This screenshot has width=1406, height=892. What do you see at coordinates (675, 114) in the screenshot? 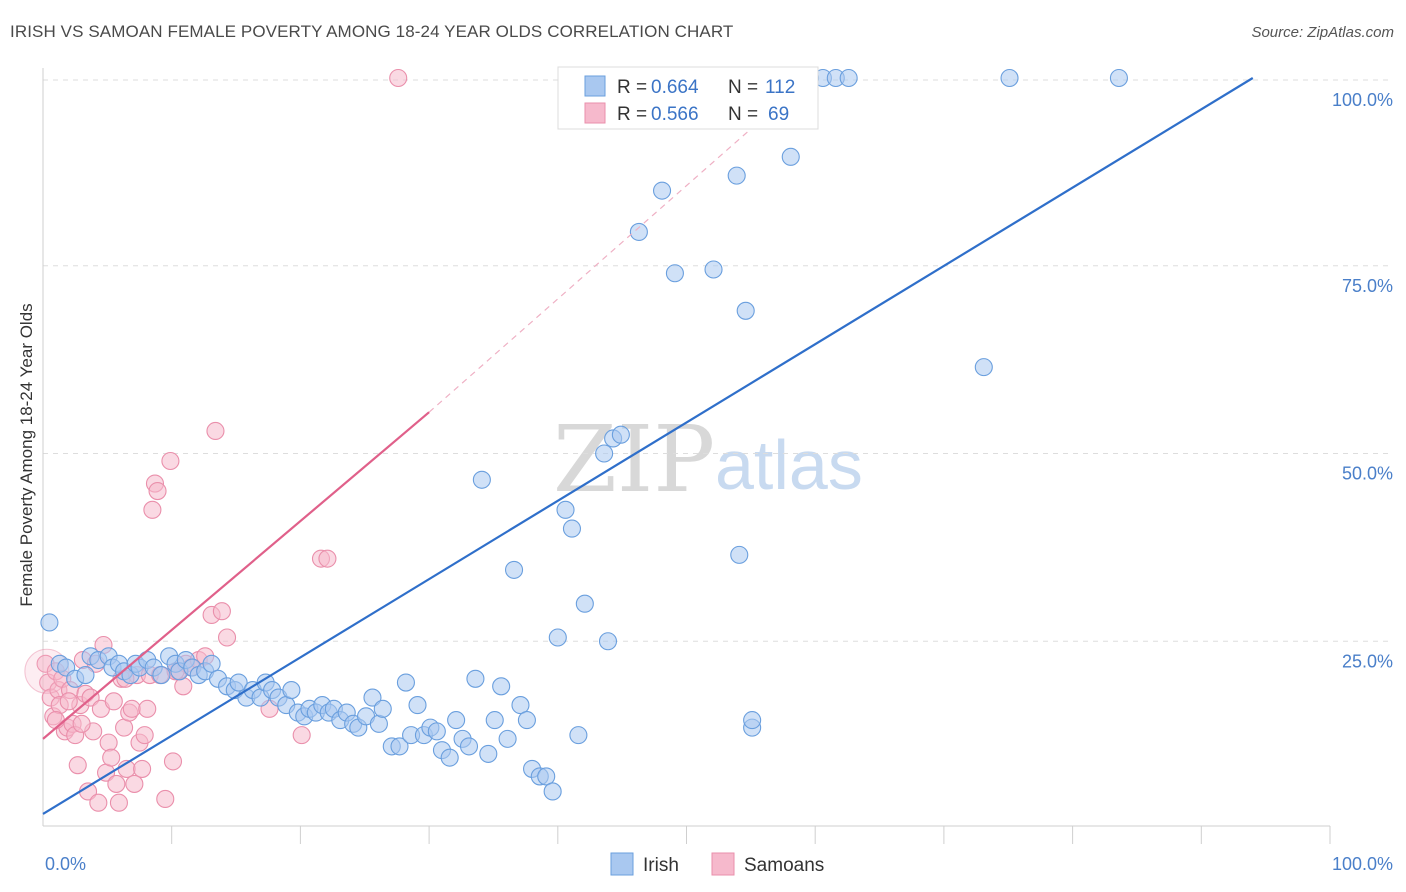
I see `legend-samoan-r-value: 0.566` at bounding box center [675, 114].